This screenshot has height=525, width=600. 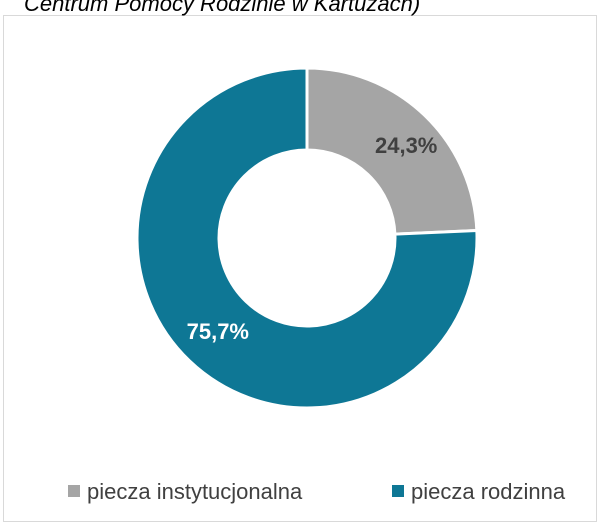 What do you see at coordinates (488, 491) in the screenshot?
I see `legend-label: piecza rodzinna` at bounding box center [488, 491].